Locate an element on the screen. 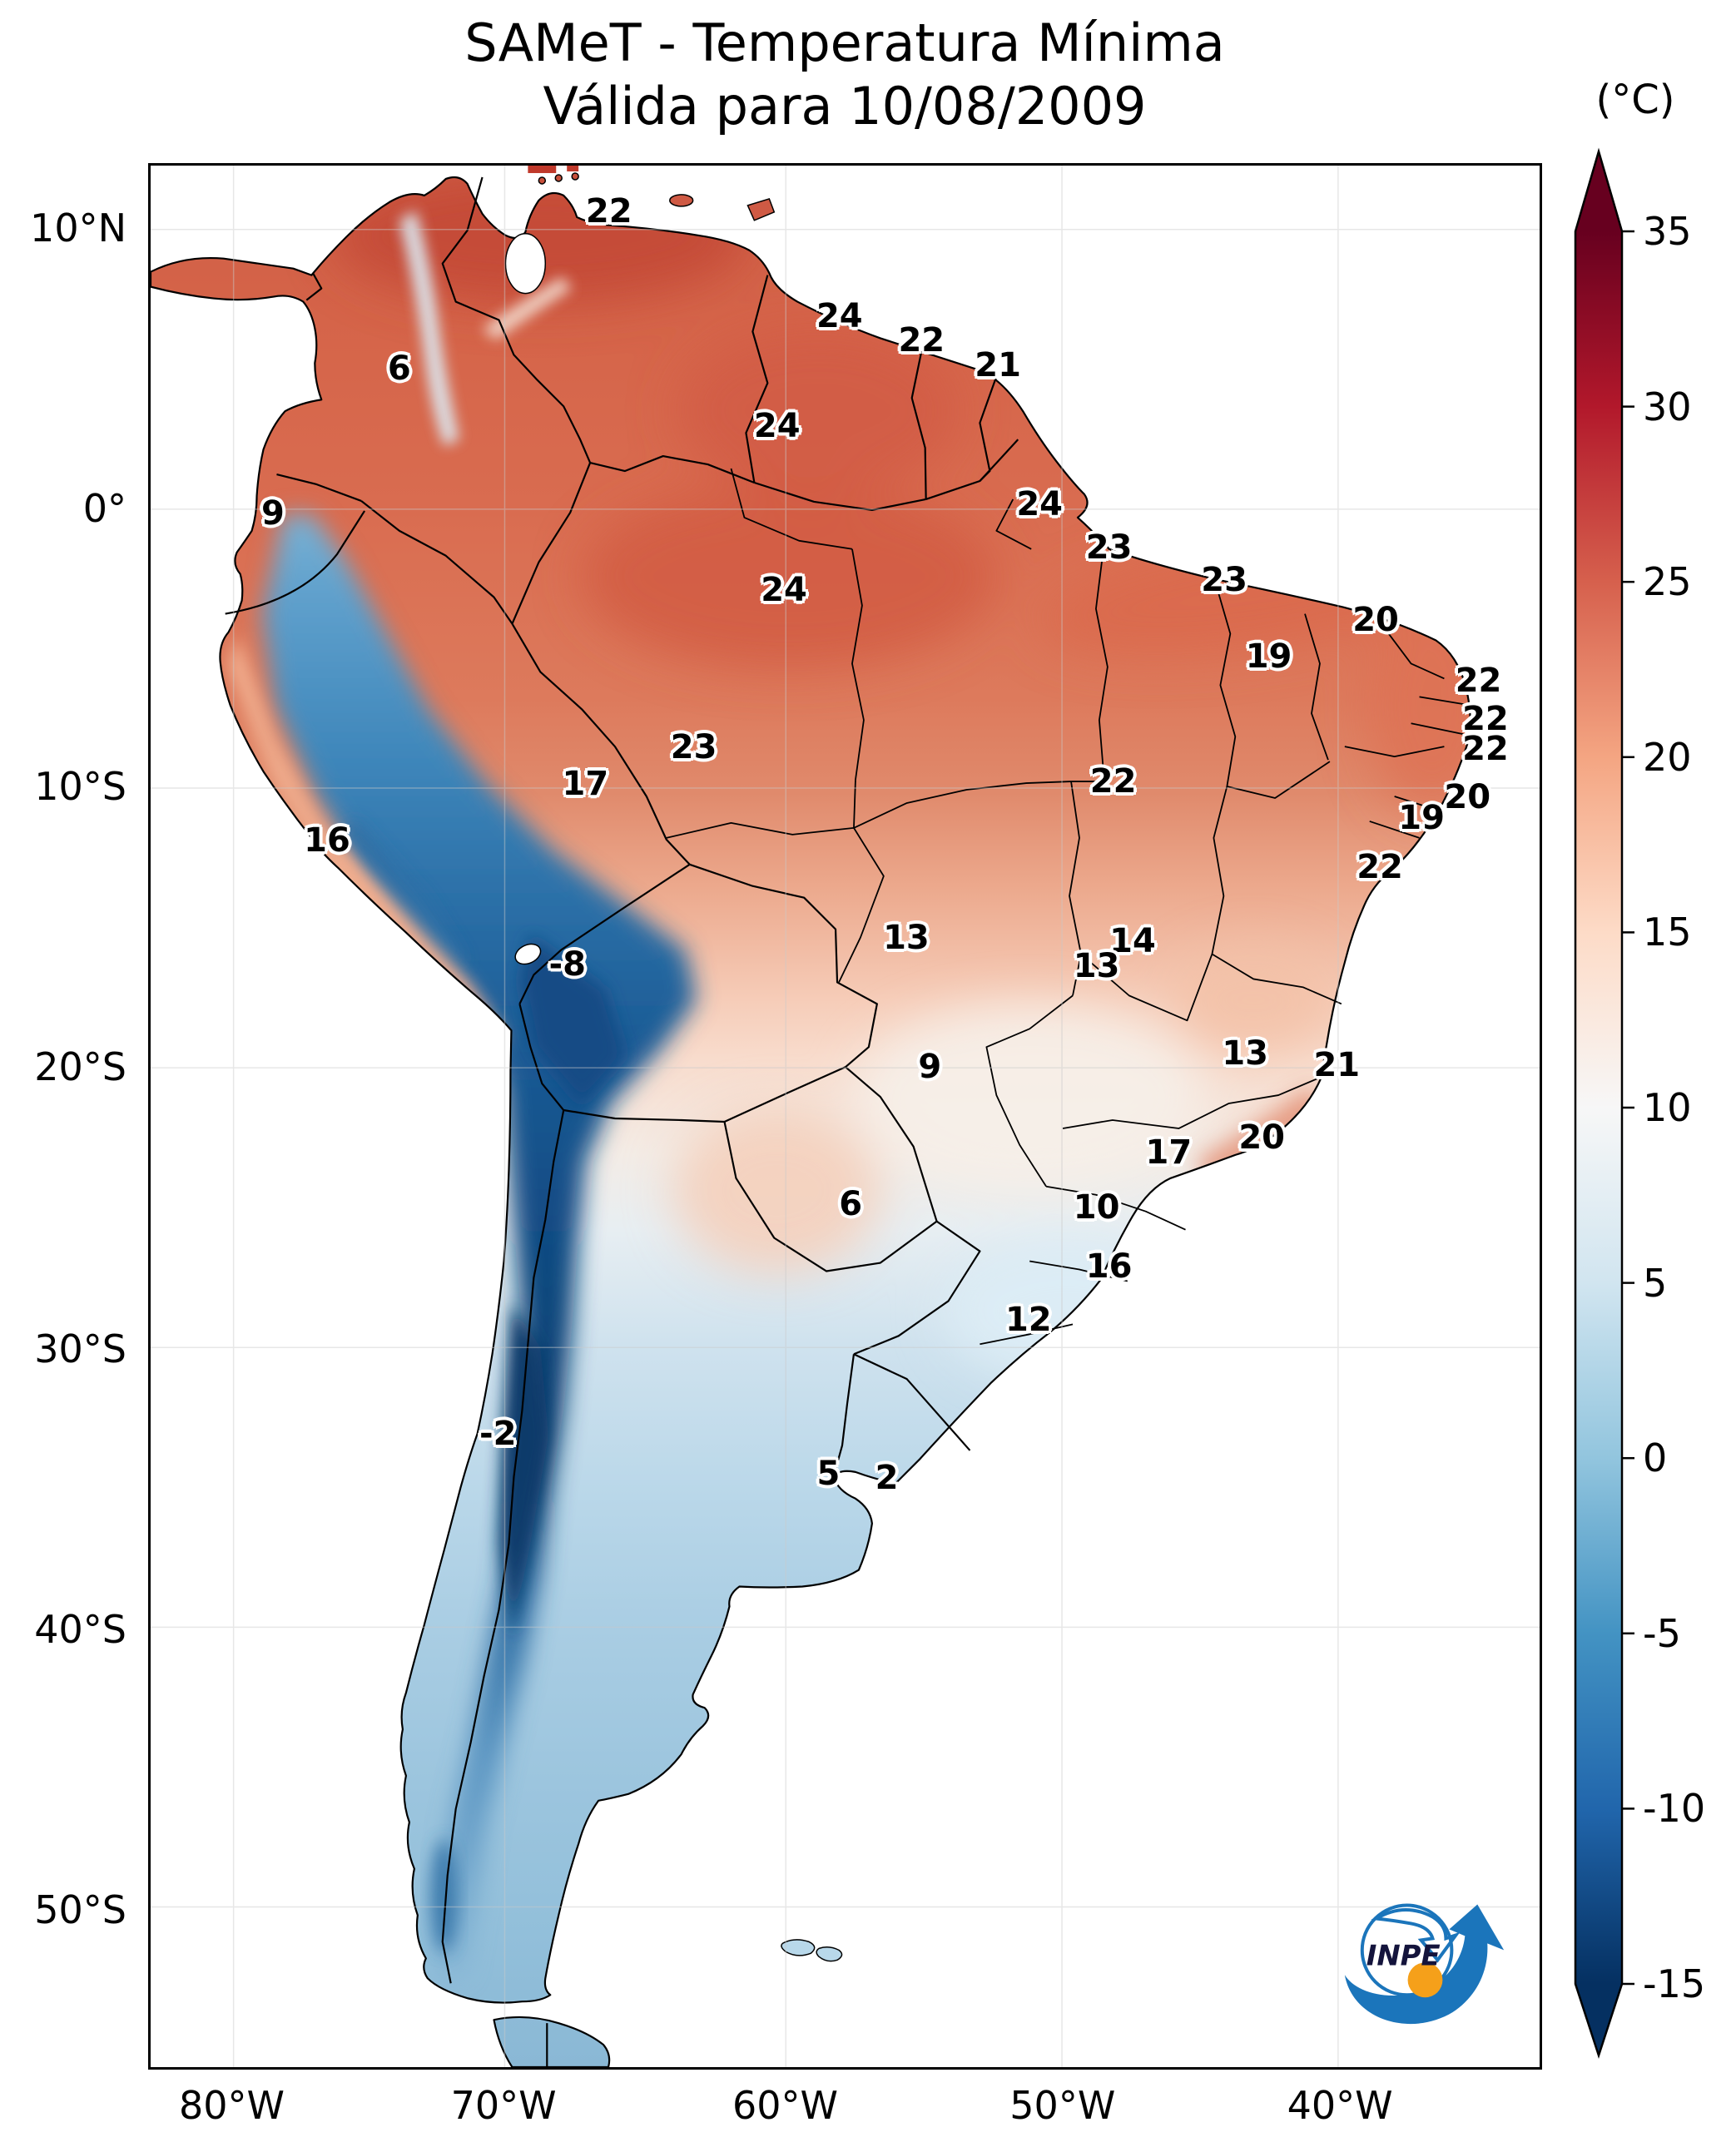  inpe-logo-text: INPE is located at coordinates (1404, 1955).